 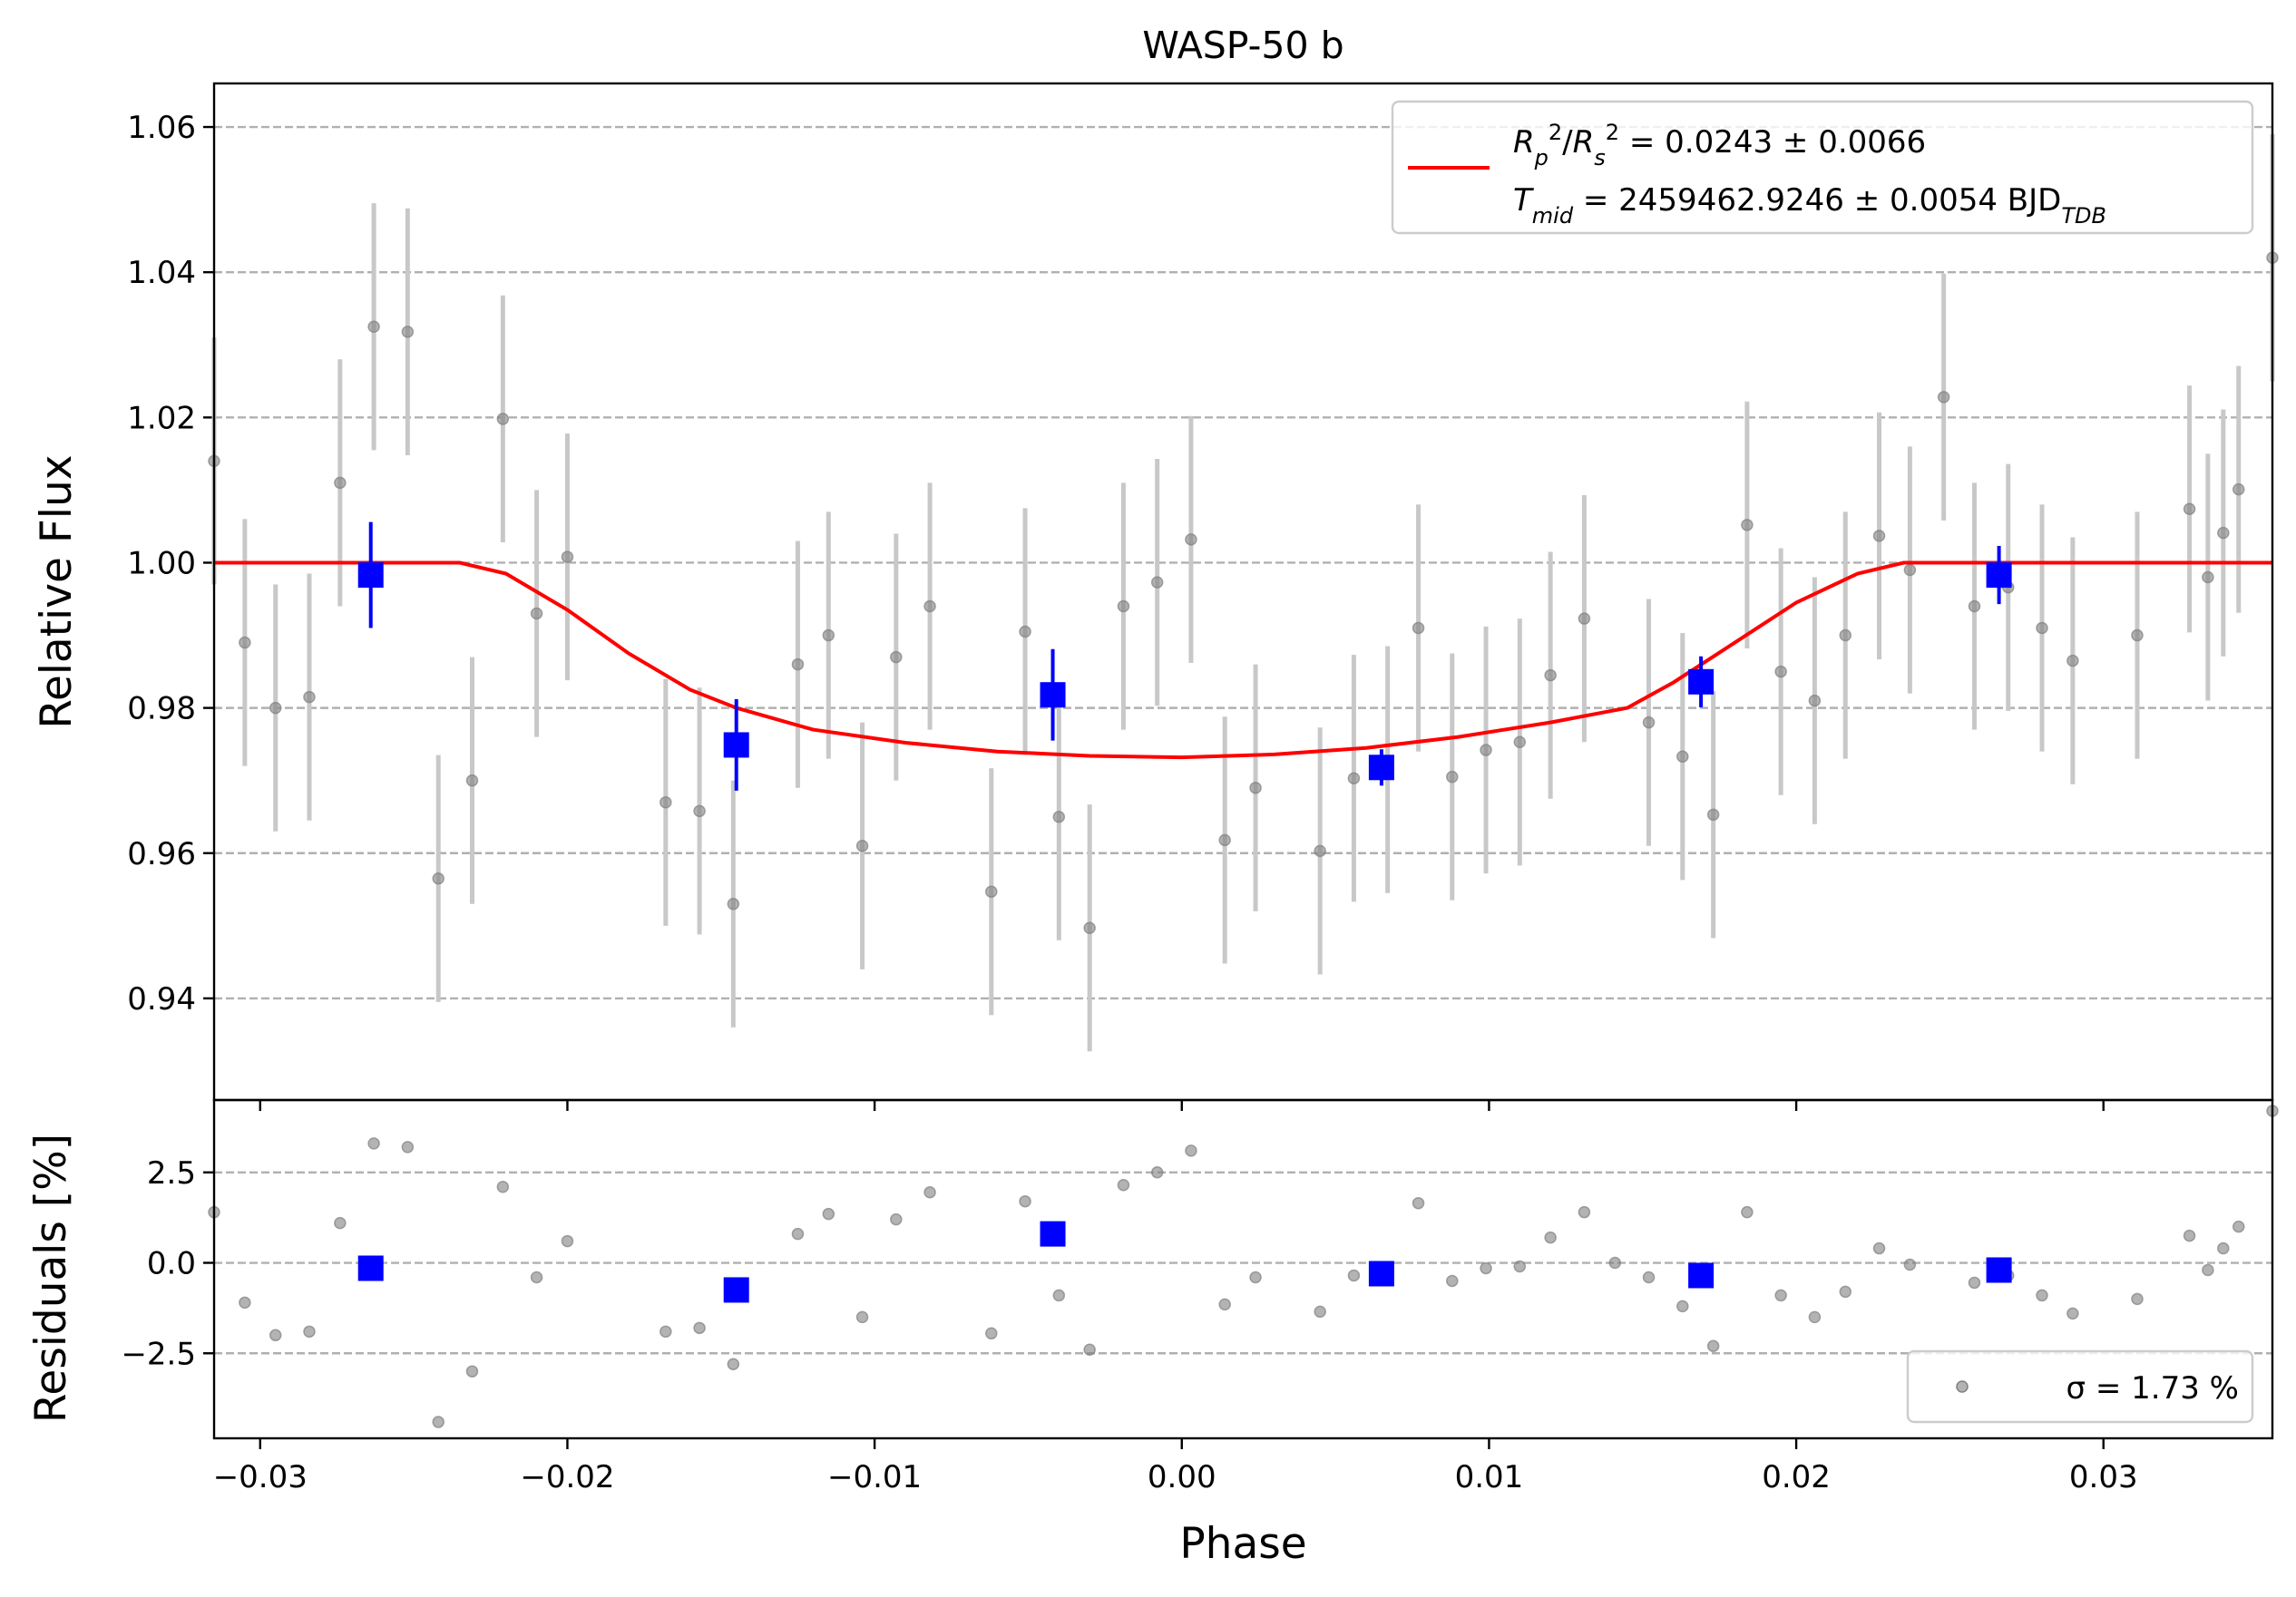 What do you see at coordinates (161, 128) in the screenshot?
I see `y-tick-label: 1.06` at bounding box center [161, 128].